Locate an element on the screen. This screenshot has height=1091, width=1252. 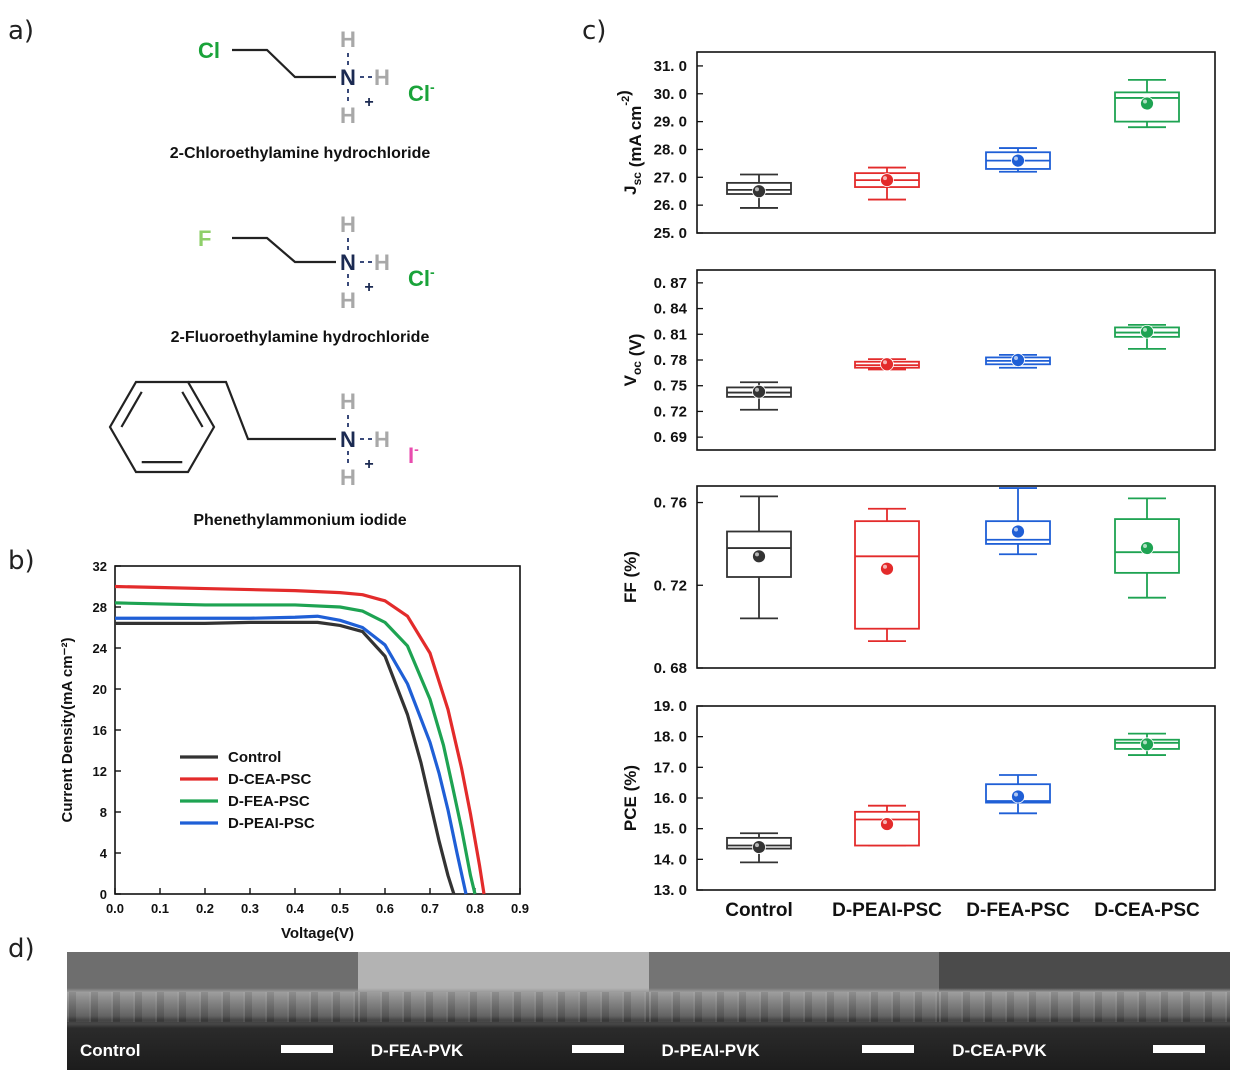
series-line-d-fea-psc is located at coordinates (295, 748).